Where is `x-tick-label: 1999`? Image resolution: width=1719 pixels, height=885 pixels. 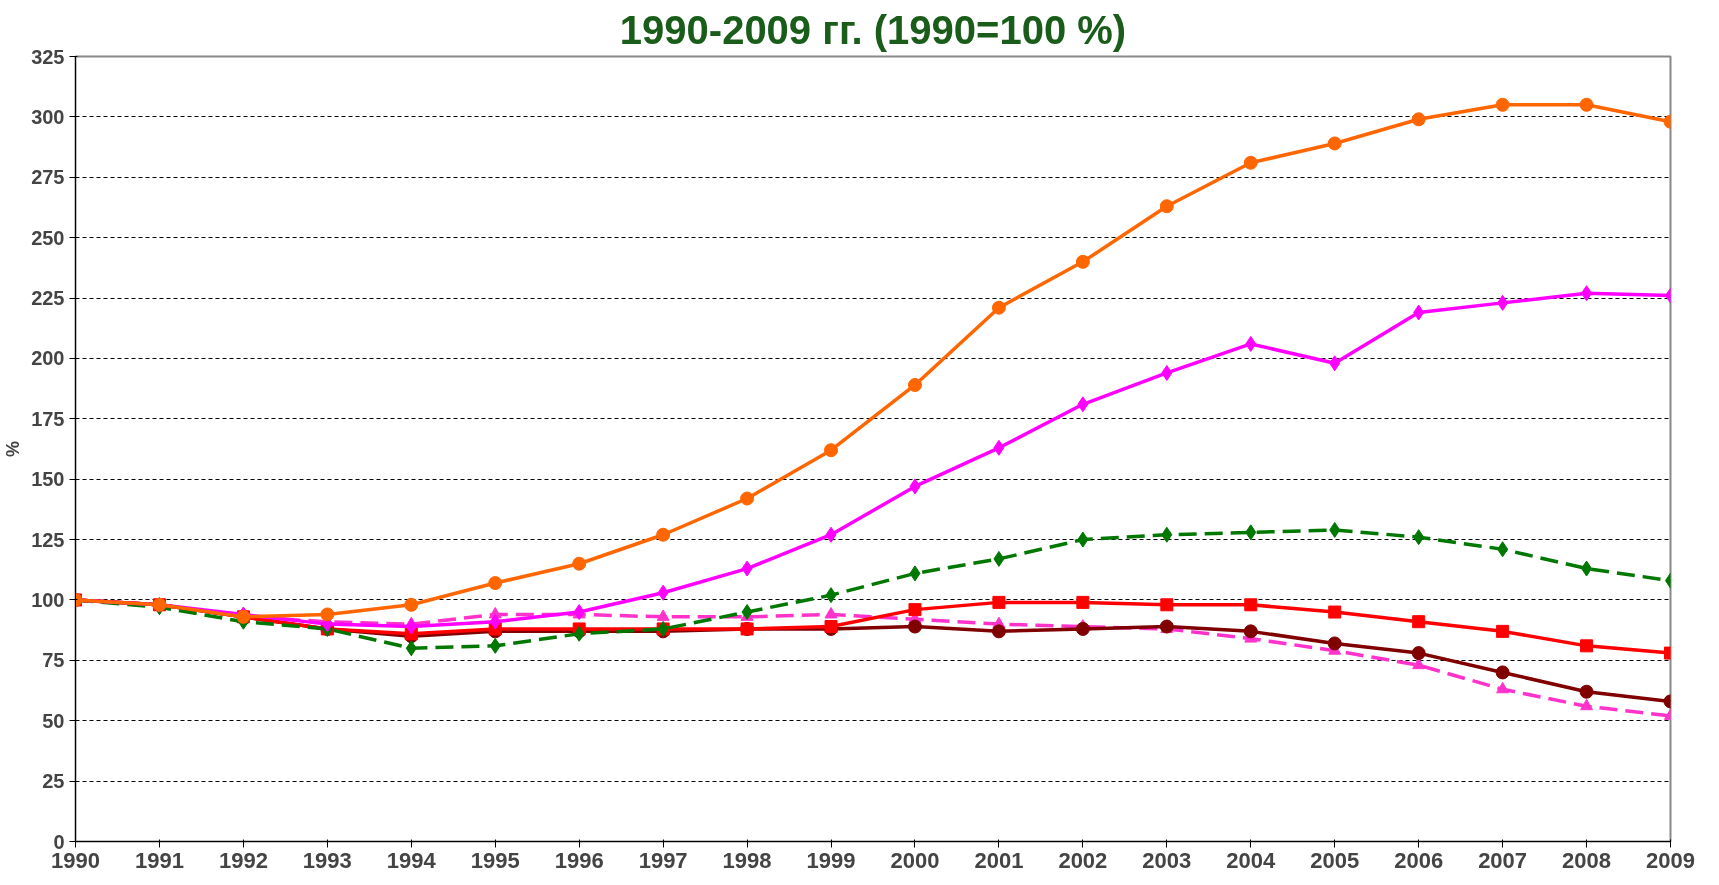
x-tick-label: 1999 is located at coordinates (831, 860).